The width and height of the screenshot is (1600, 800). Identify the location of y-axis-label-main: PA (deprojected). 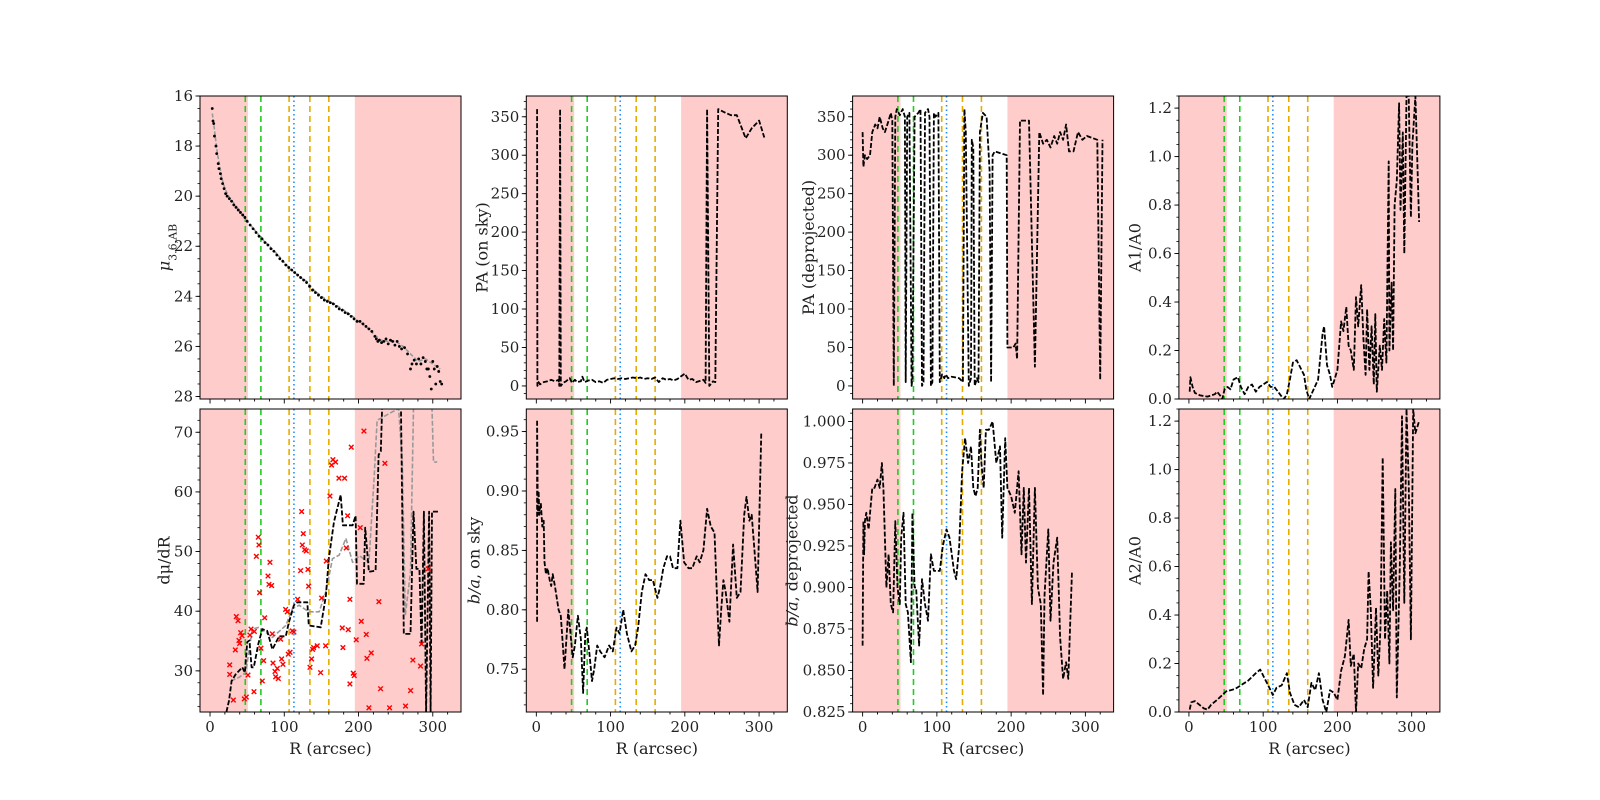
(808, 247).